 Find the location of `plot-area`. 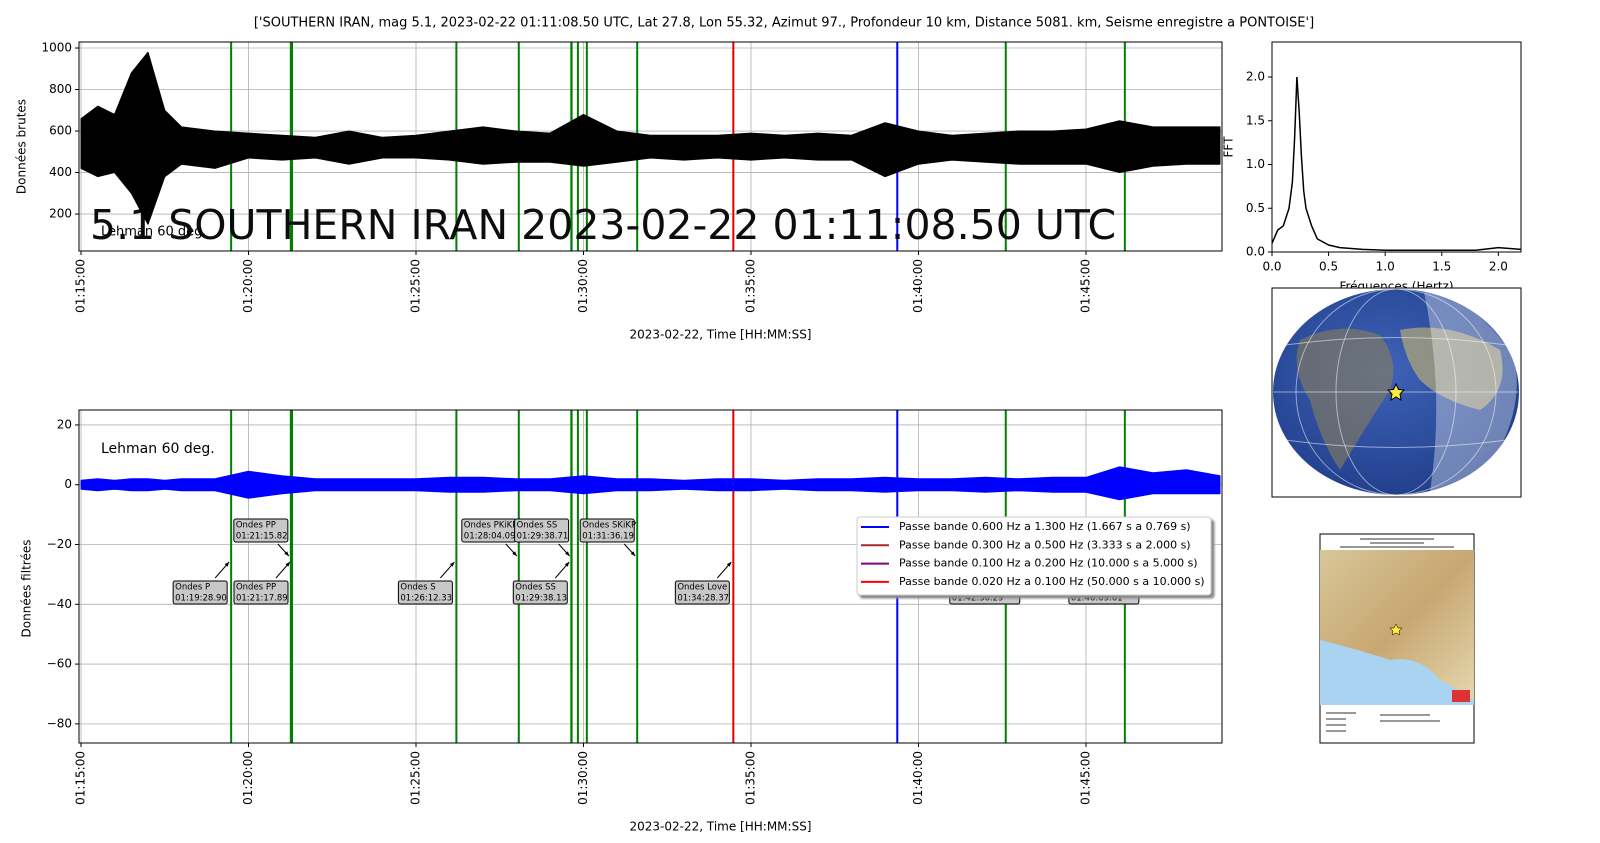

plot-area is located at coordinates (1396, 147).